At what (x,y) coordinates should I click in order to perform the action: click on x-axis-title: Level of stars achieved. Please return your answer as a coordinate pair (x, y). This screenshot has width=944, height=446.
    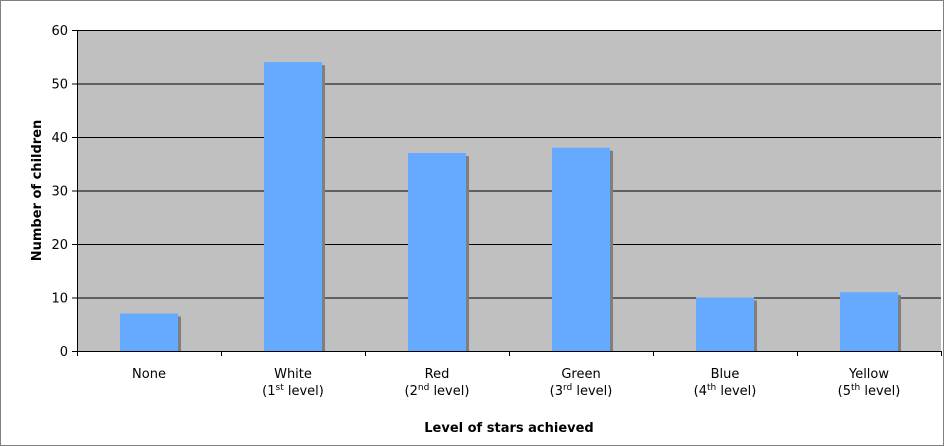
    Looking at the image, I should click on (509, 428).